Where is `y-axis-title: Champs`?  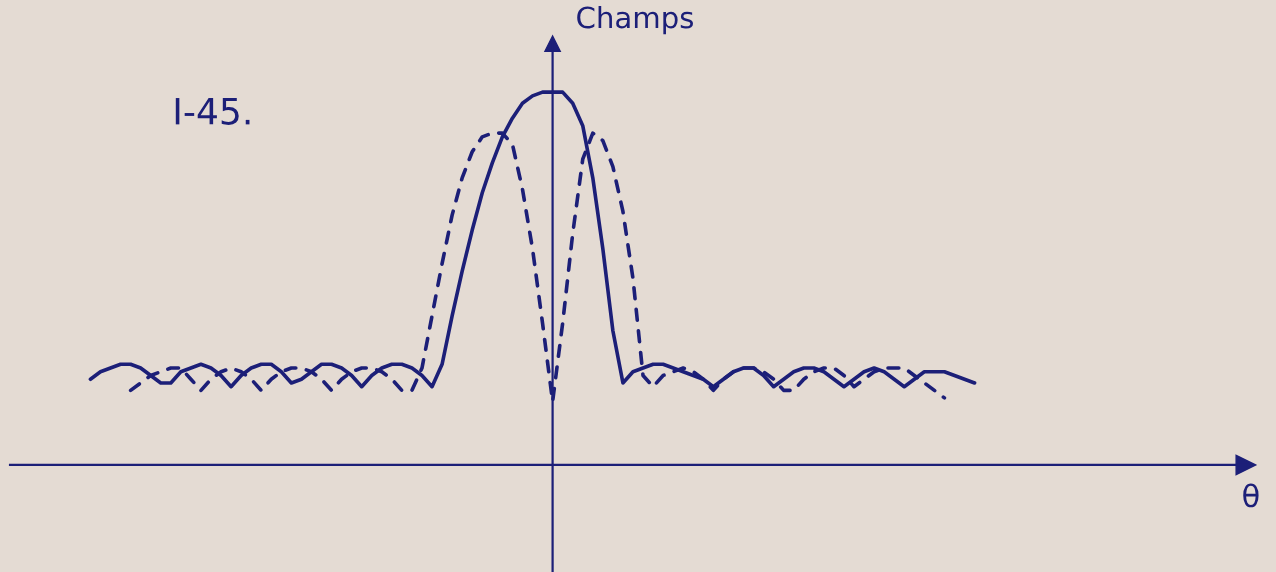
y-axis-title: Champs is located at coordinates (635, 20).